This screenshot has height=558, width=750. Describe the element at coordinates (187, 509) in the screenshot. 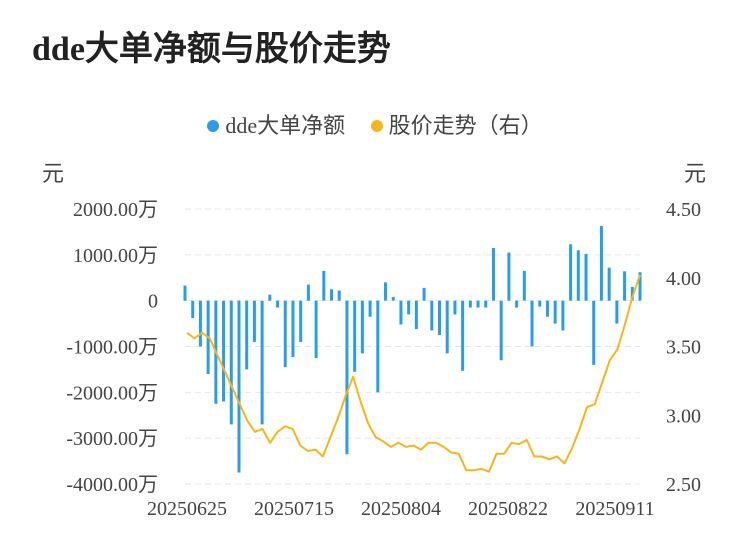

I see `x-tick-label: 20250625` at that location.